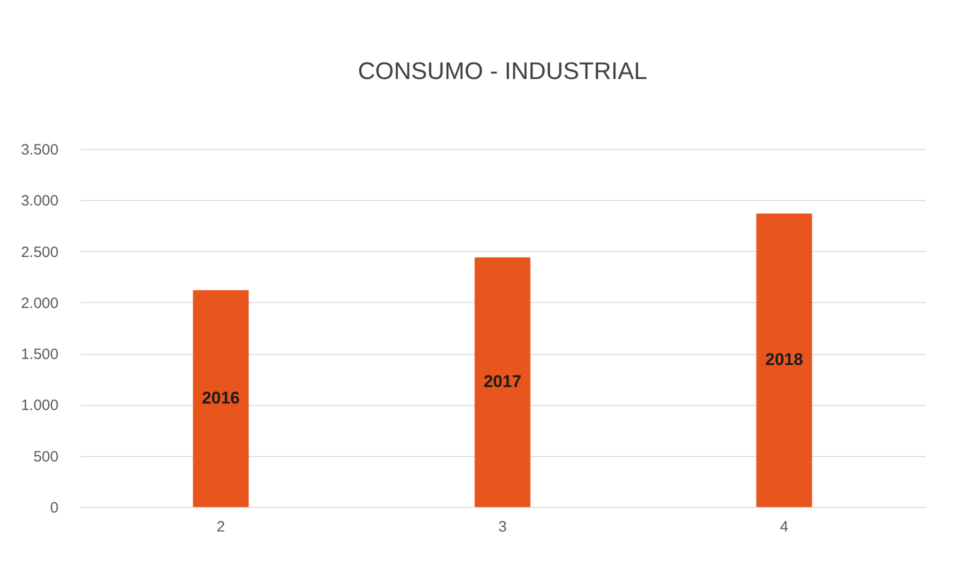 Image resolution: width=958 pixels, height=580 pixels. I want to click on chart-title: CONSUMO - INDUSTRIAL, so click(503, 71).